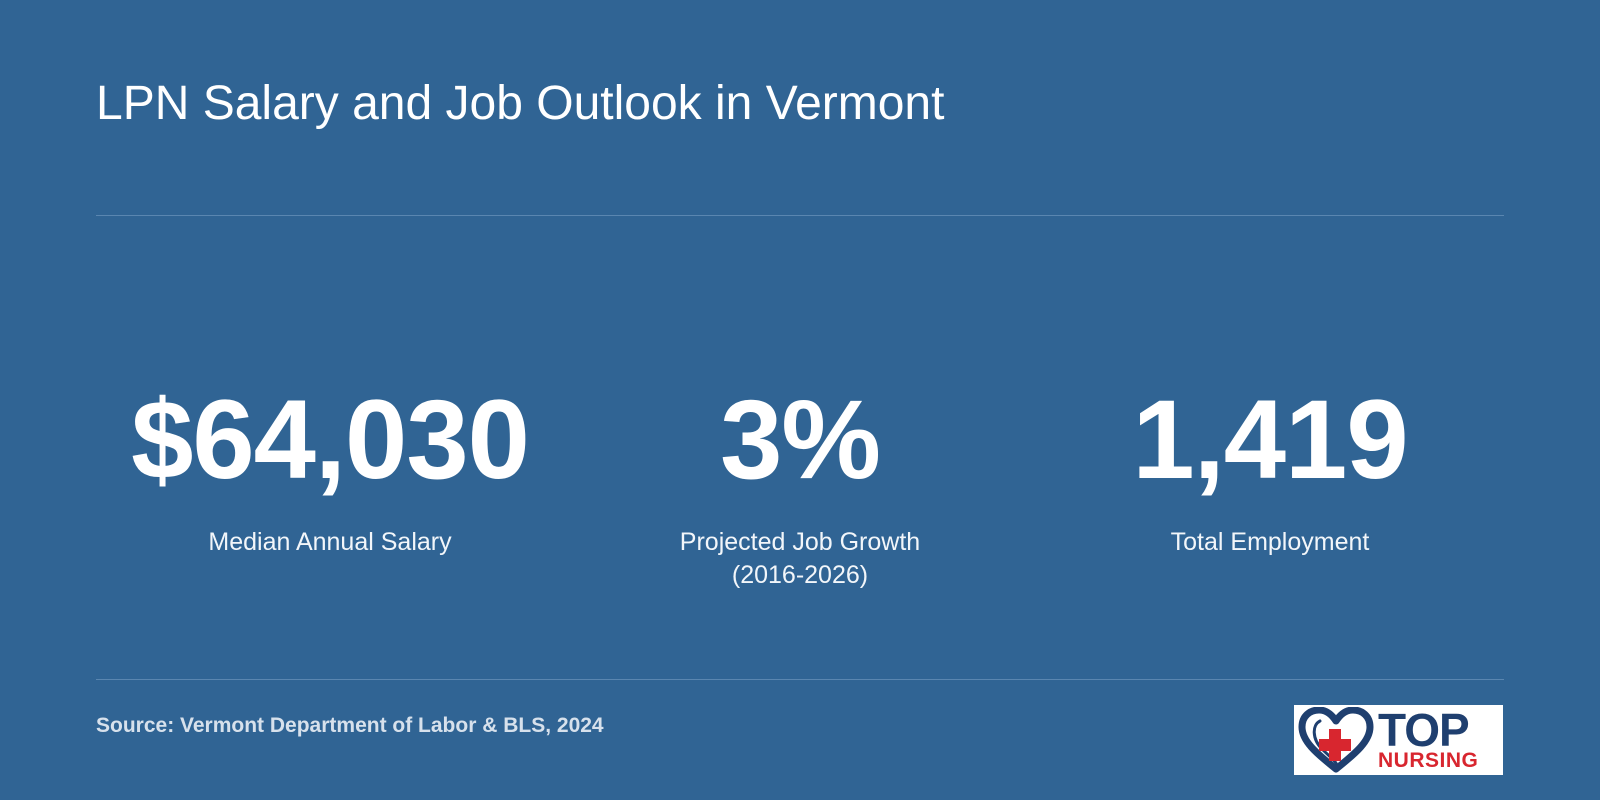 This screenshot has height=800, width=1600. Describe the element at coordinates (1270, 439) in the screenshot. I see `stat-value: 1,419` at that location.